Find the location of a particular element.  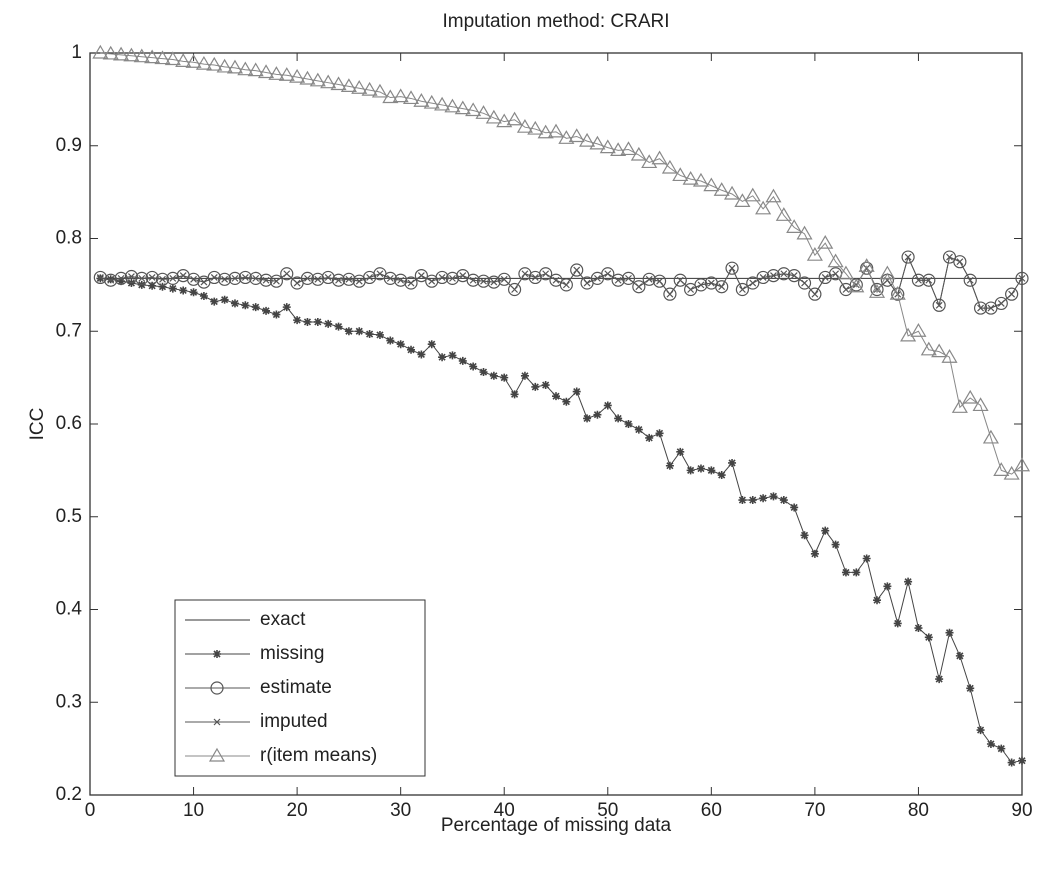

legend-label: imputed is located at coordinates (294, 721).